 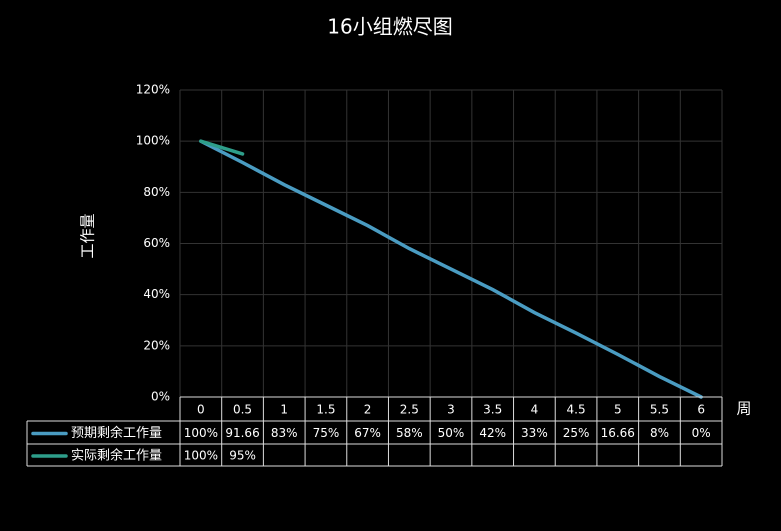 I want to click on x-tick-label: 3.5, so click(x=492, y=410).